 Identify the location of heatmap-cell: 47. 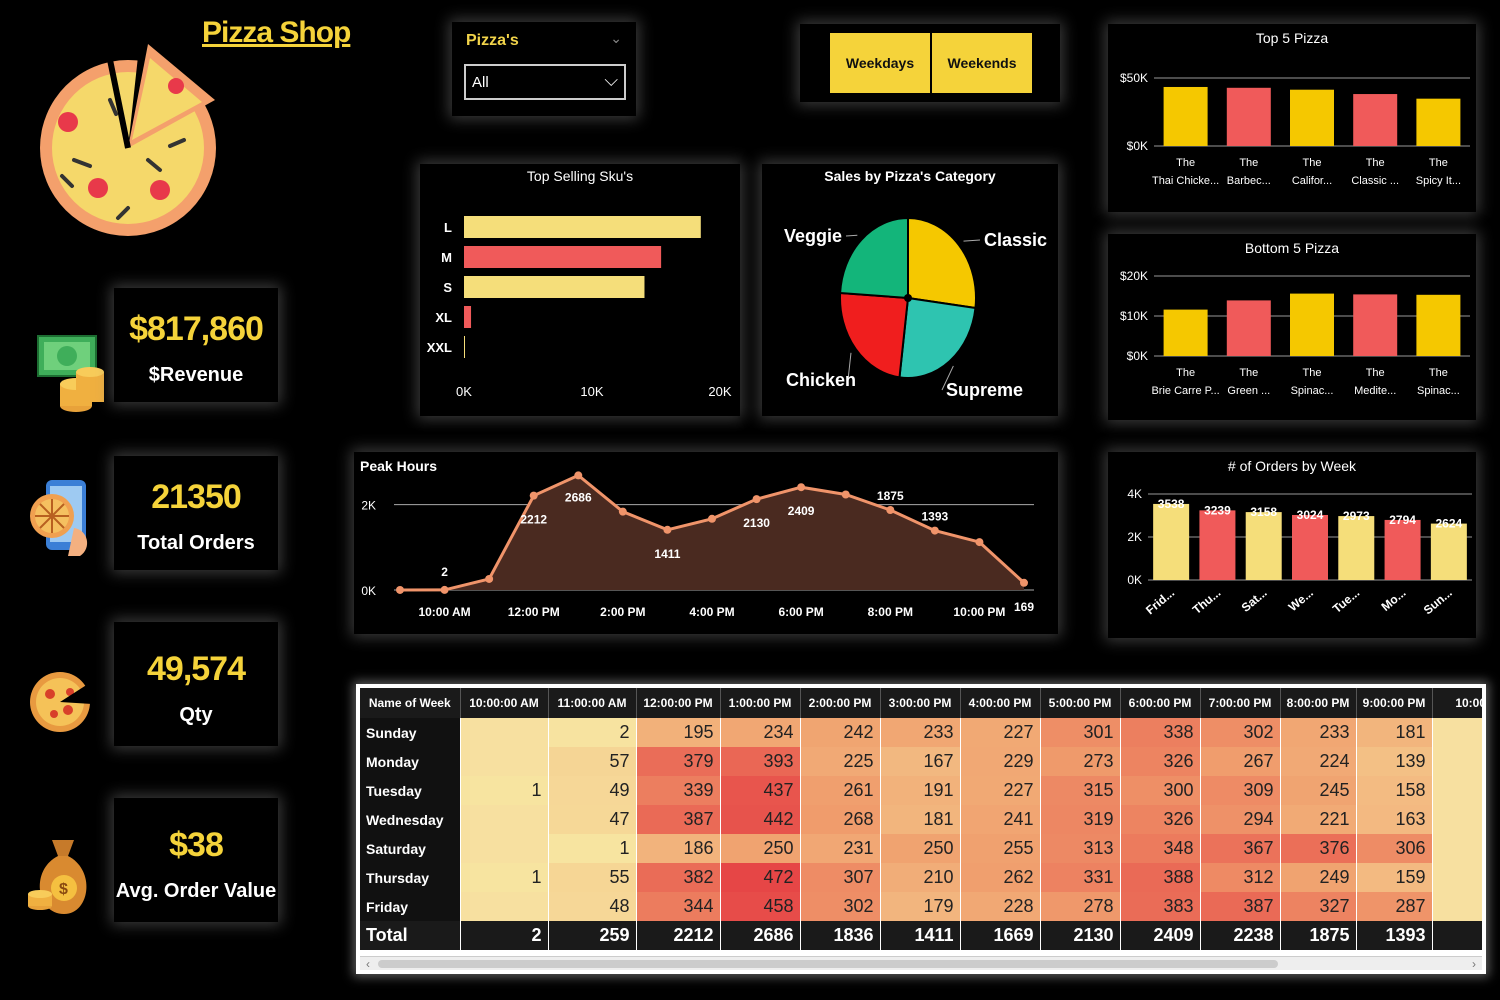
(592, 819).